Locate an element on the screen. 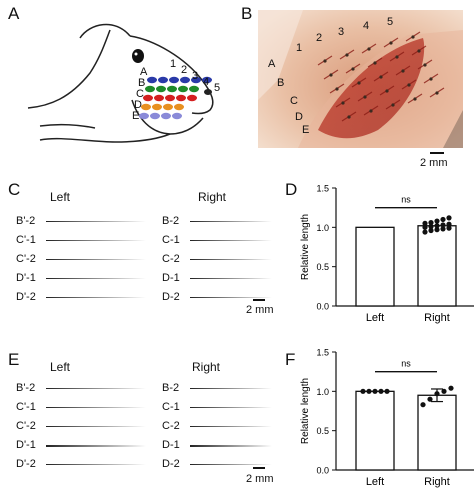  panel-a-col-label: 2 is located at coordinates (184, 70).